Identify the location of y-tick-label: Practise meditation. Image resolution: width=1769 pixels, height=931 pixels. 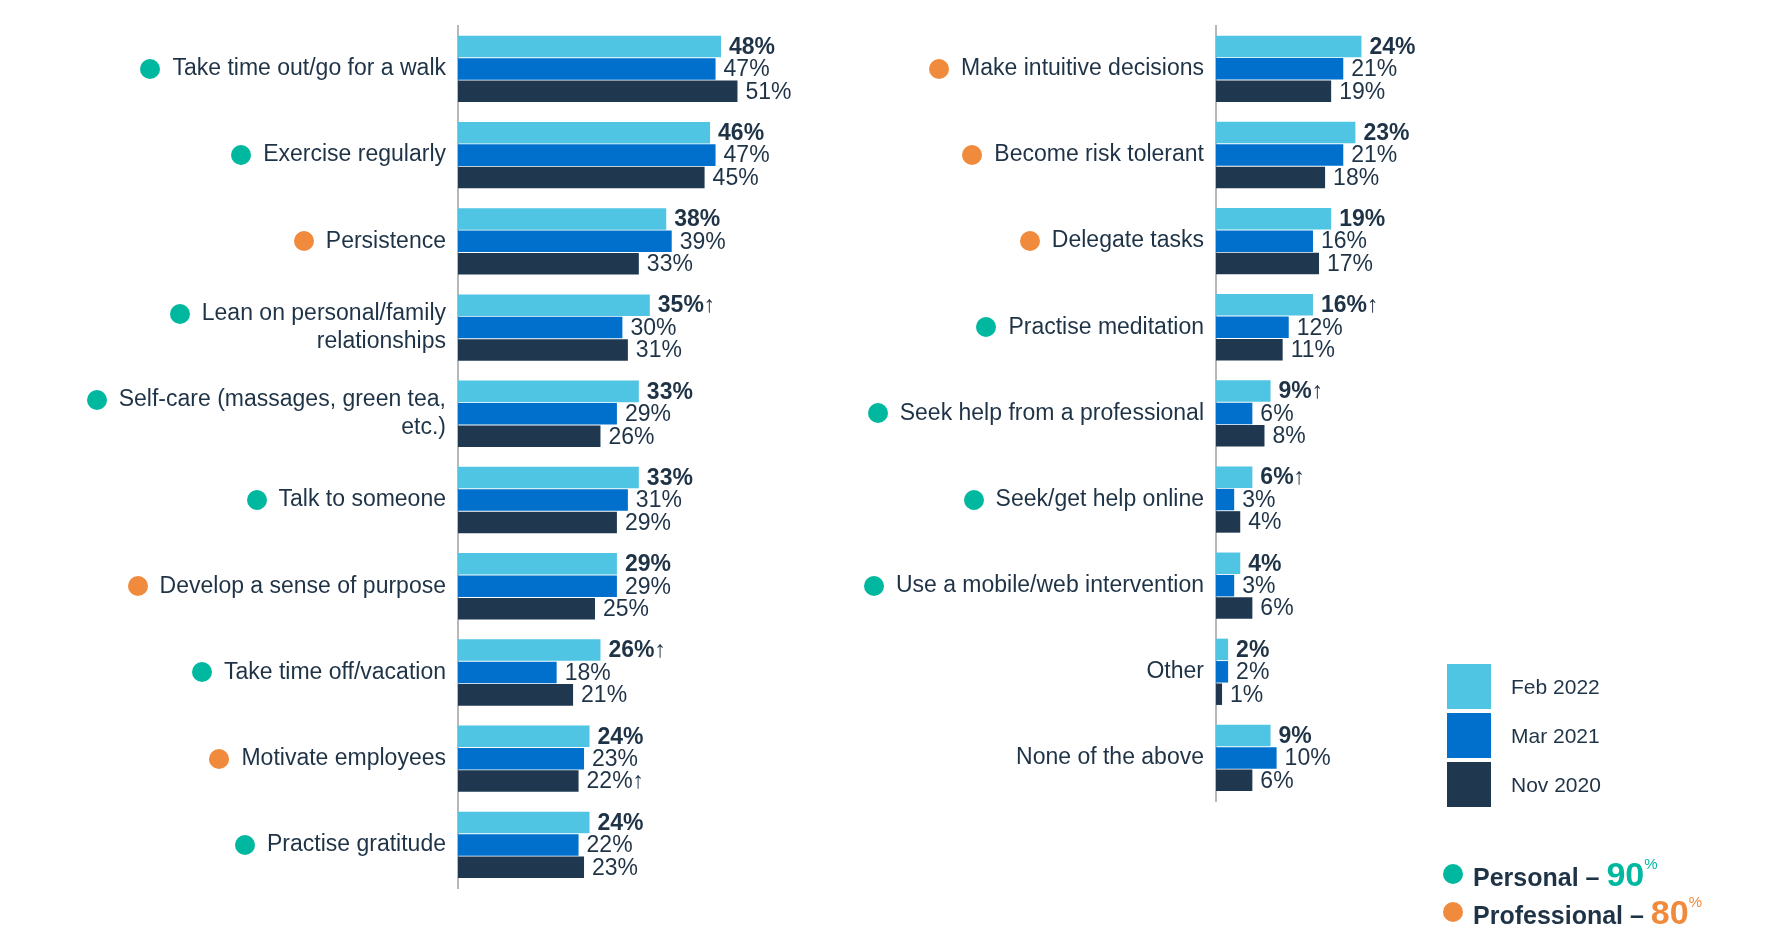
(1106, 325).